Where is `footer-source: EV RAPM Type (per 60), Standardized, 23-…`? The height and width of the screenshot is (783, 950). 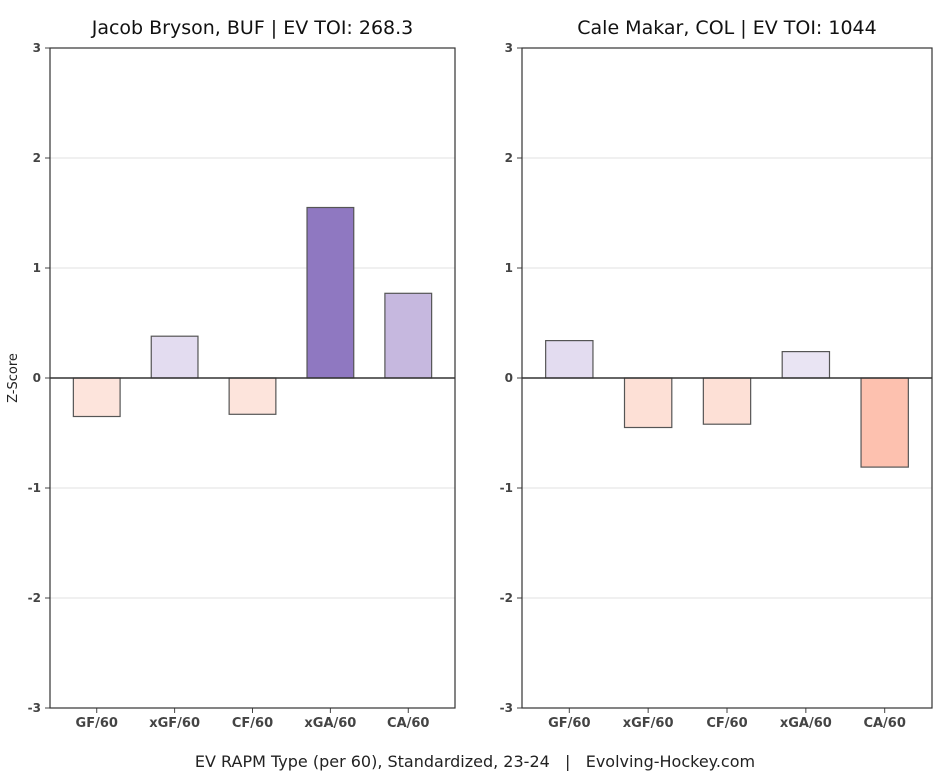
footer-source: EV RAPM Type (per 60), Standardized, 23-… is located at coordinates (475, 761).